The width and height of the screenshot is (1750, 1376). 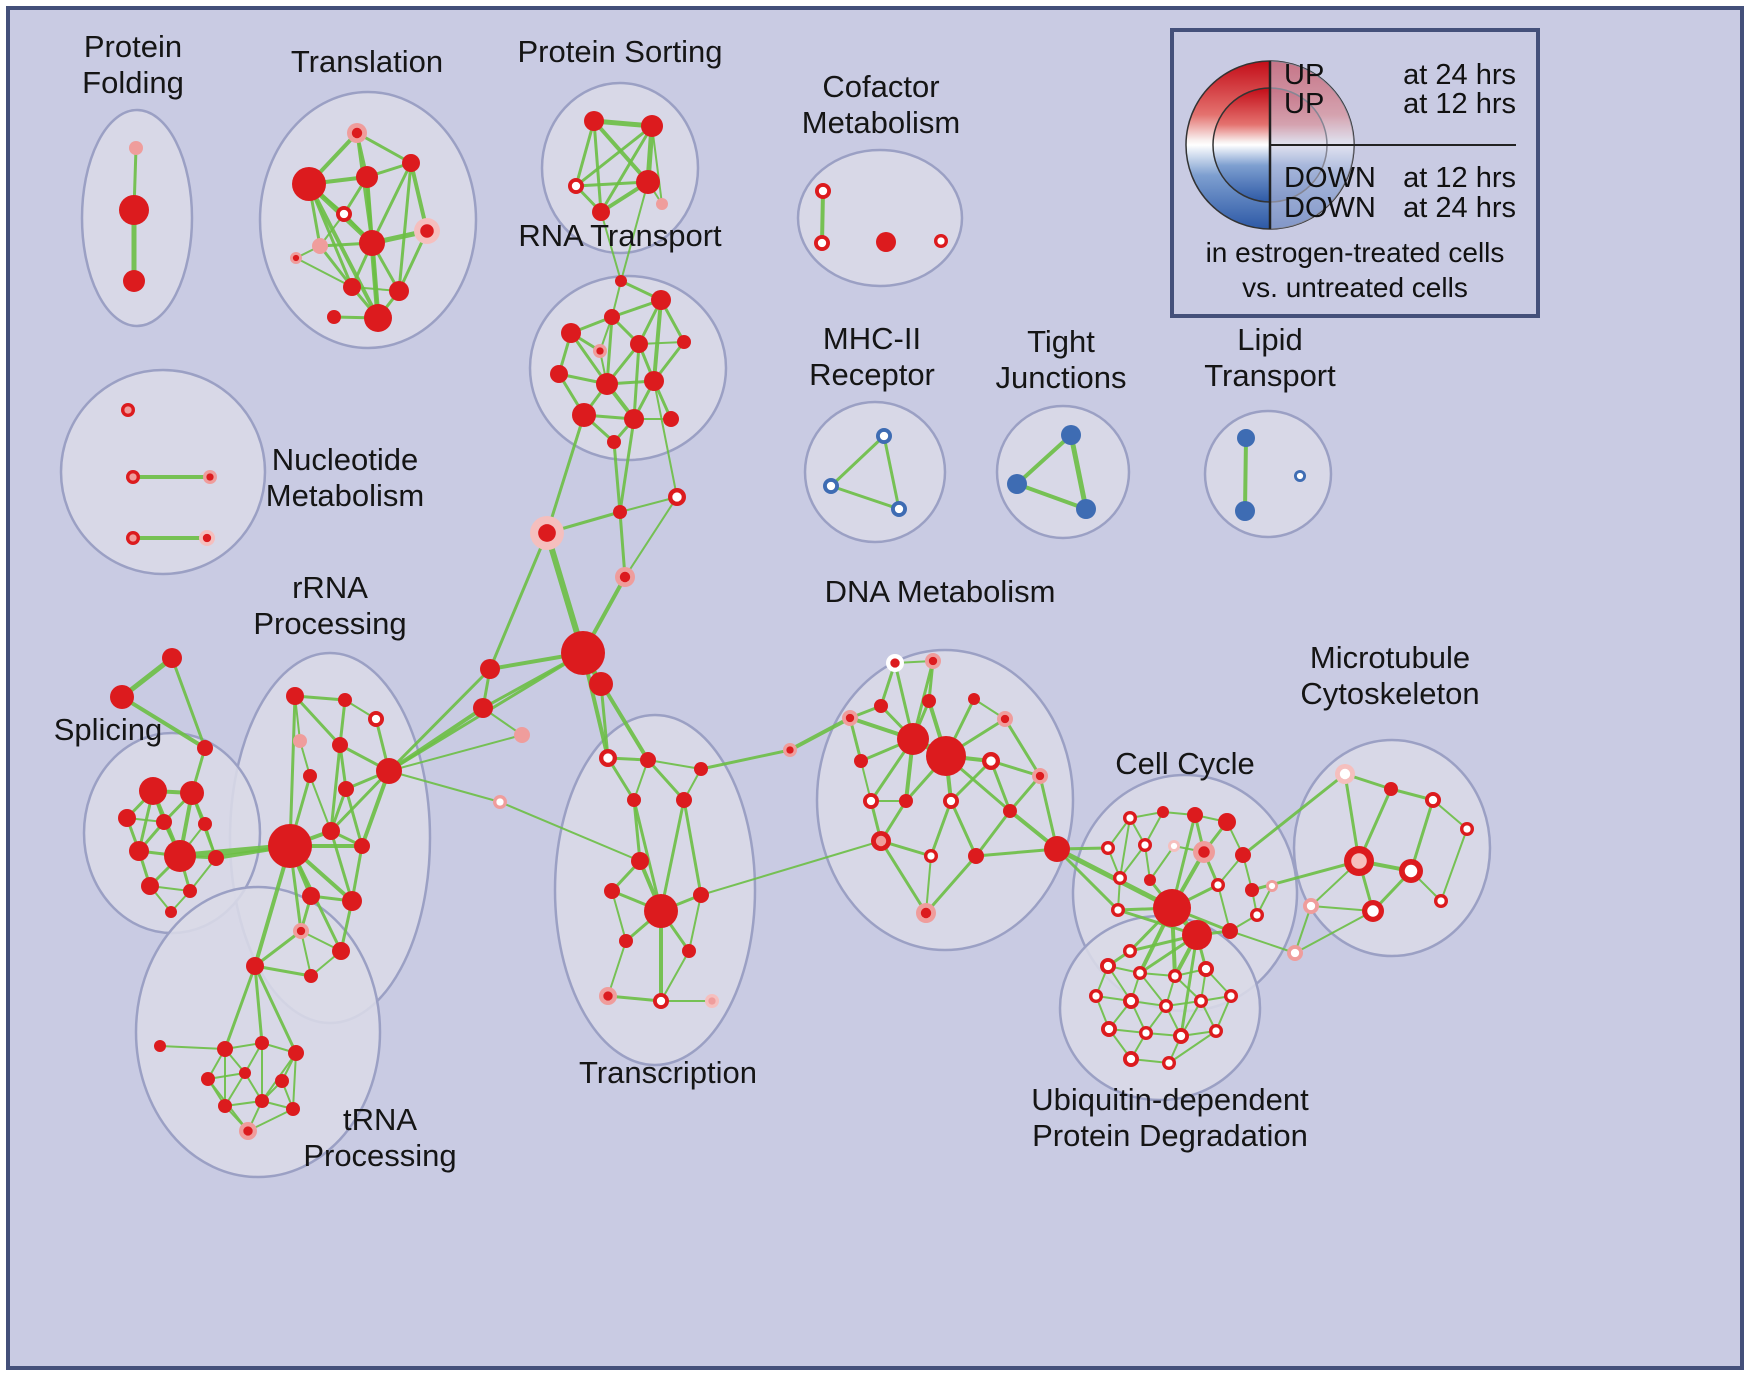 I want to click on cluster-cofactor-metabolism, so click(x=880, y=218).